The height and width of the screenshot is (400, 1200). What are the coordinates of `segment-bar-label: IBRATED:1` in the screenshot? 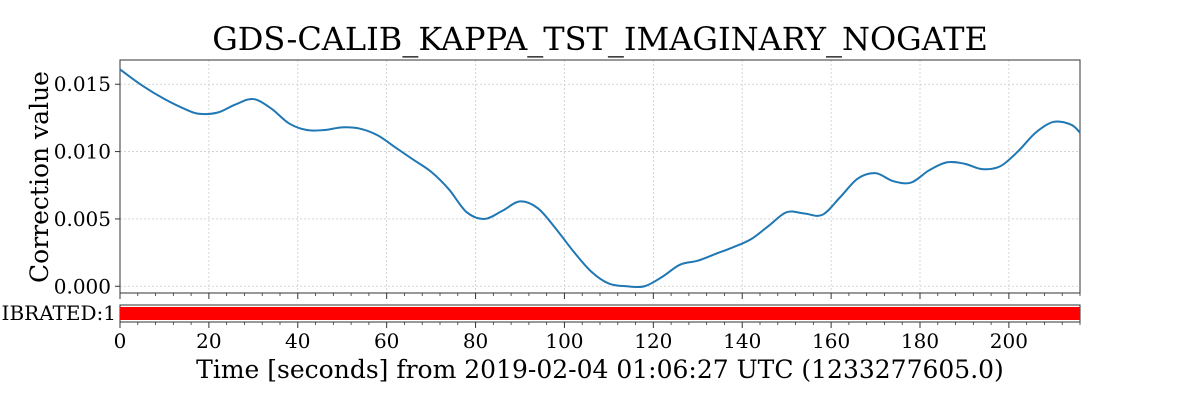 It's located at (59, 313).